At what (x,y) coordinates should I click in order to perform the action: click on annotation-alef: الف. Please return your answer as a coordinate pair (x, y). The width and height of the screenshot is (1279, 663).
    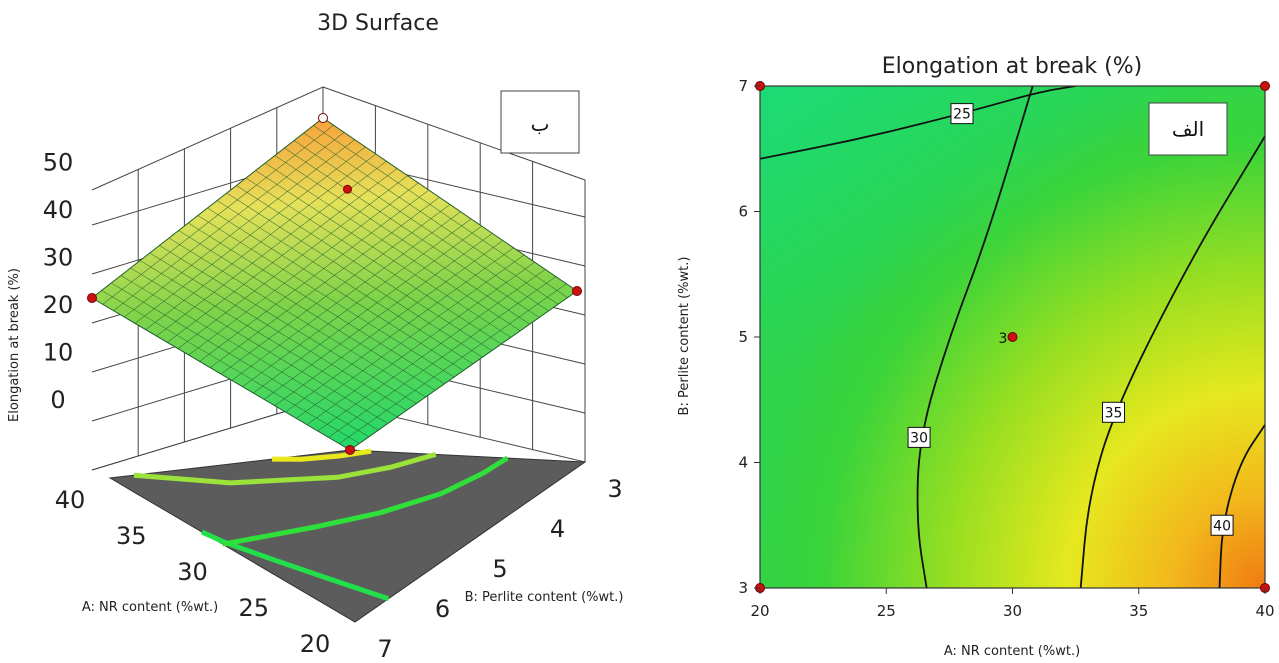
    Looking at the image, I should click on (1188, 129).